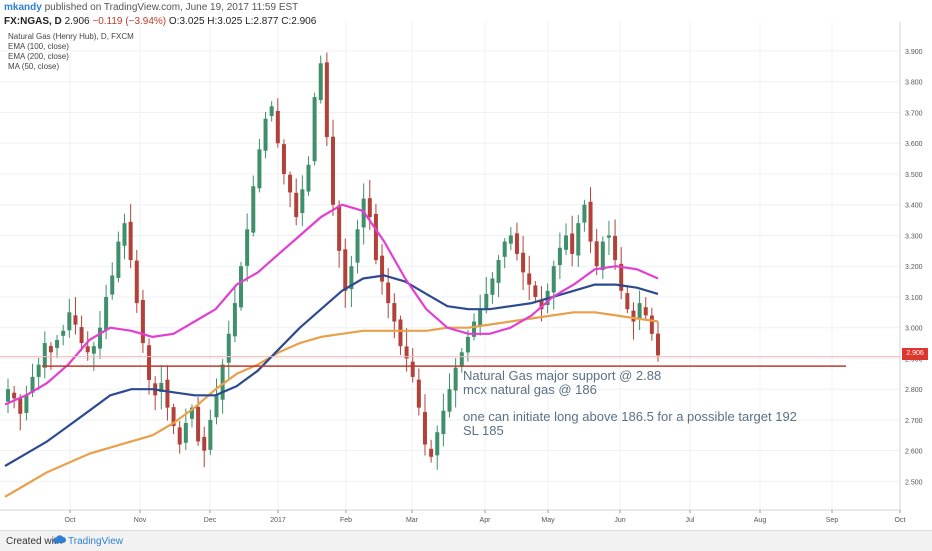  Describe the element at coordinates (34, 66) in the screenshot. I see `legend-ma50: MA (50, close)` at that location.